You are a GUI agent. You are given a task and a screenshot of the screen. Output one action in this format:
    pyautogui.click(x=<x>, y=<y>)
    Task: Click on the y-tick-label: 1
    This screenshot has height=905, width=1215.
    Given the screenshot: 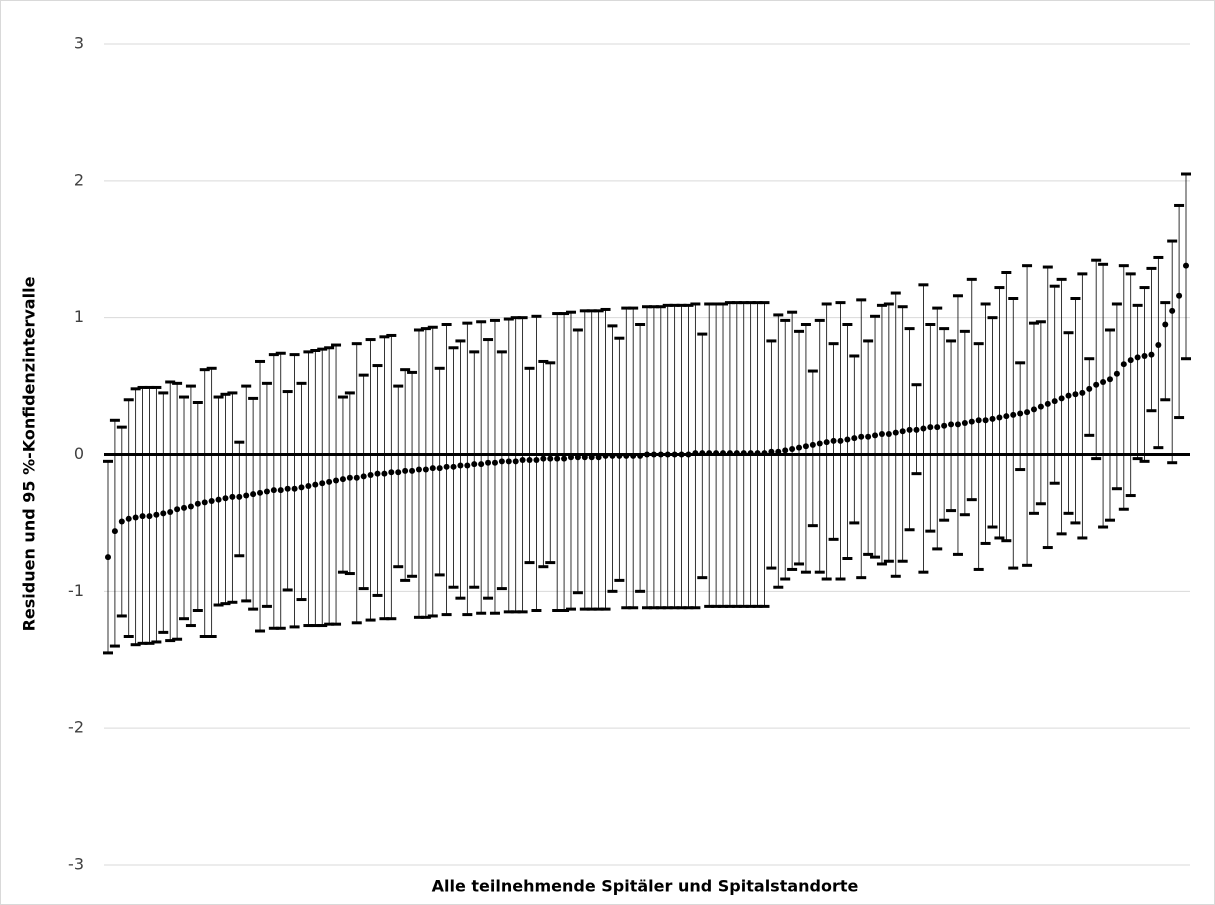 What is the action you would take?
    pyautogui.click(x=79, y=316)
    